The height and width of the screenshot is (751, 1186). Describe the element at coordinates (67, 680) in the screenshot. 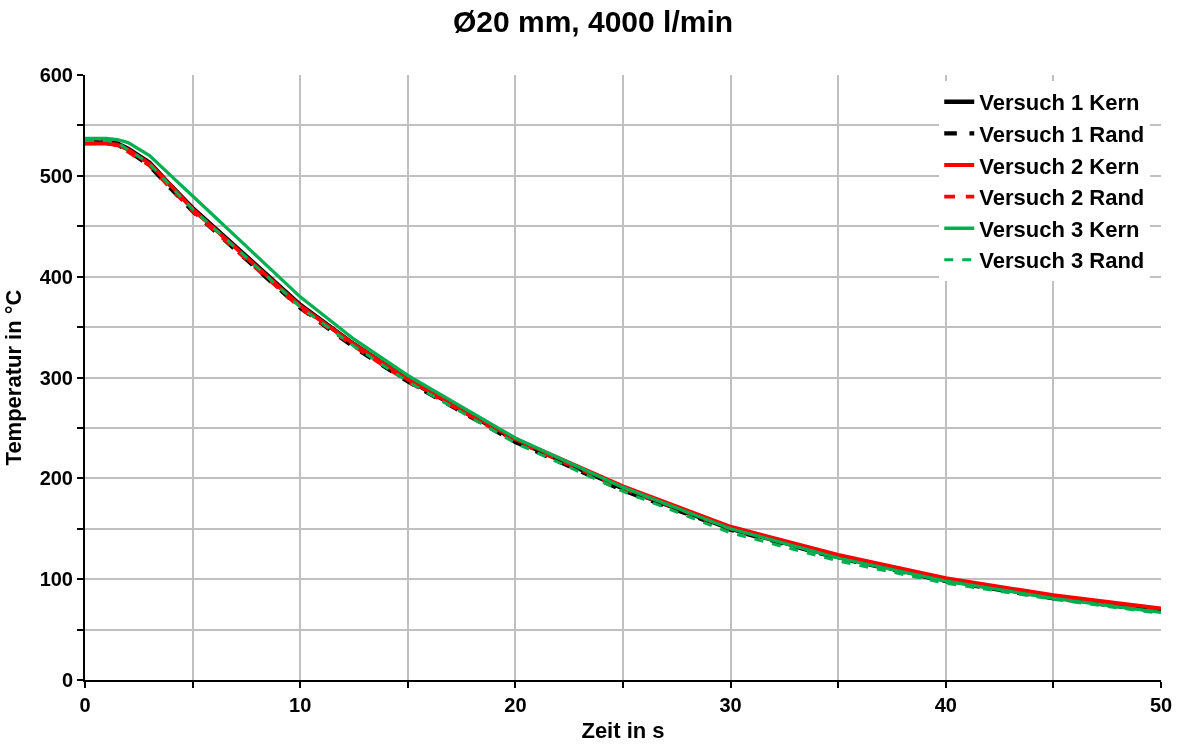

I see `y-tick-label: 0` at that location.